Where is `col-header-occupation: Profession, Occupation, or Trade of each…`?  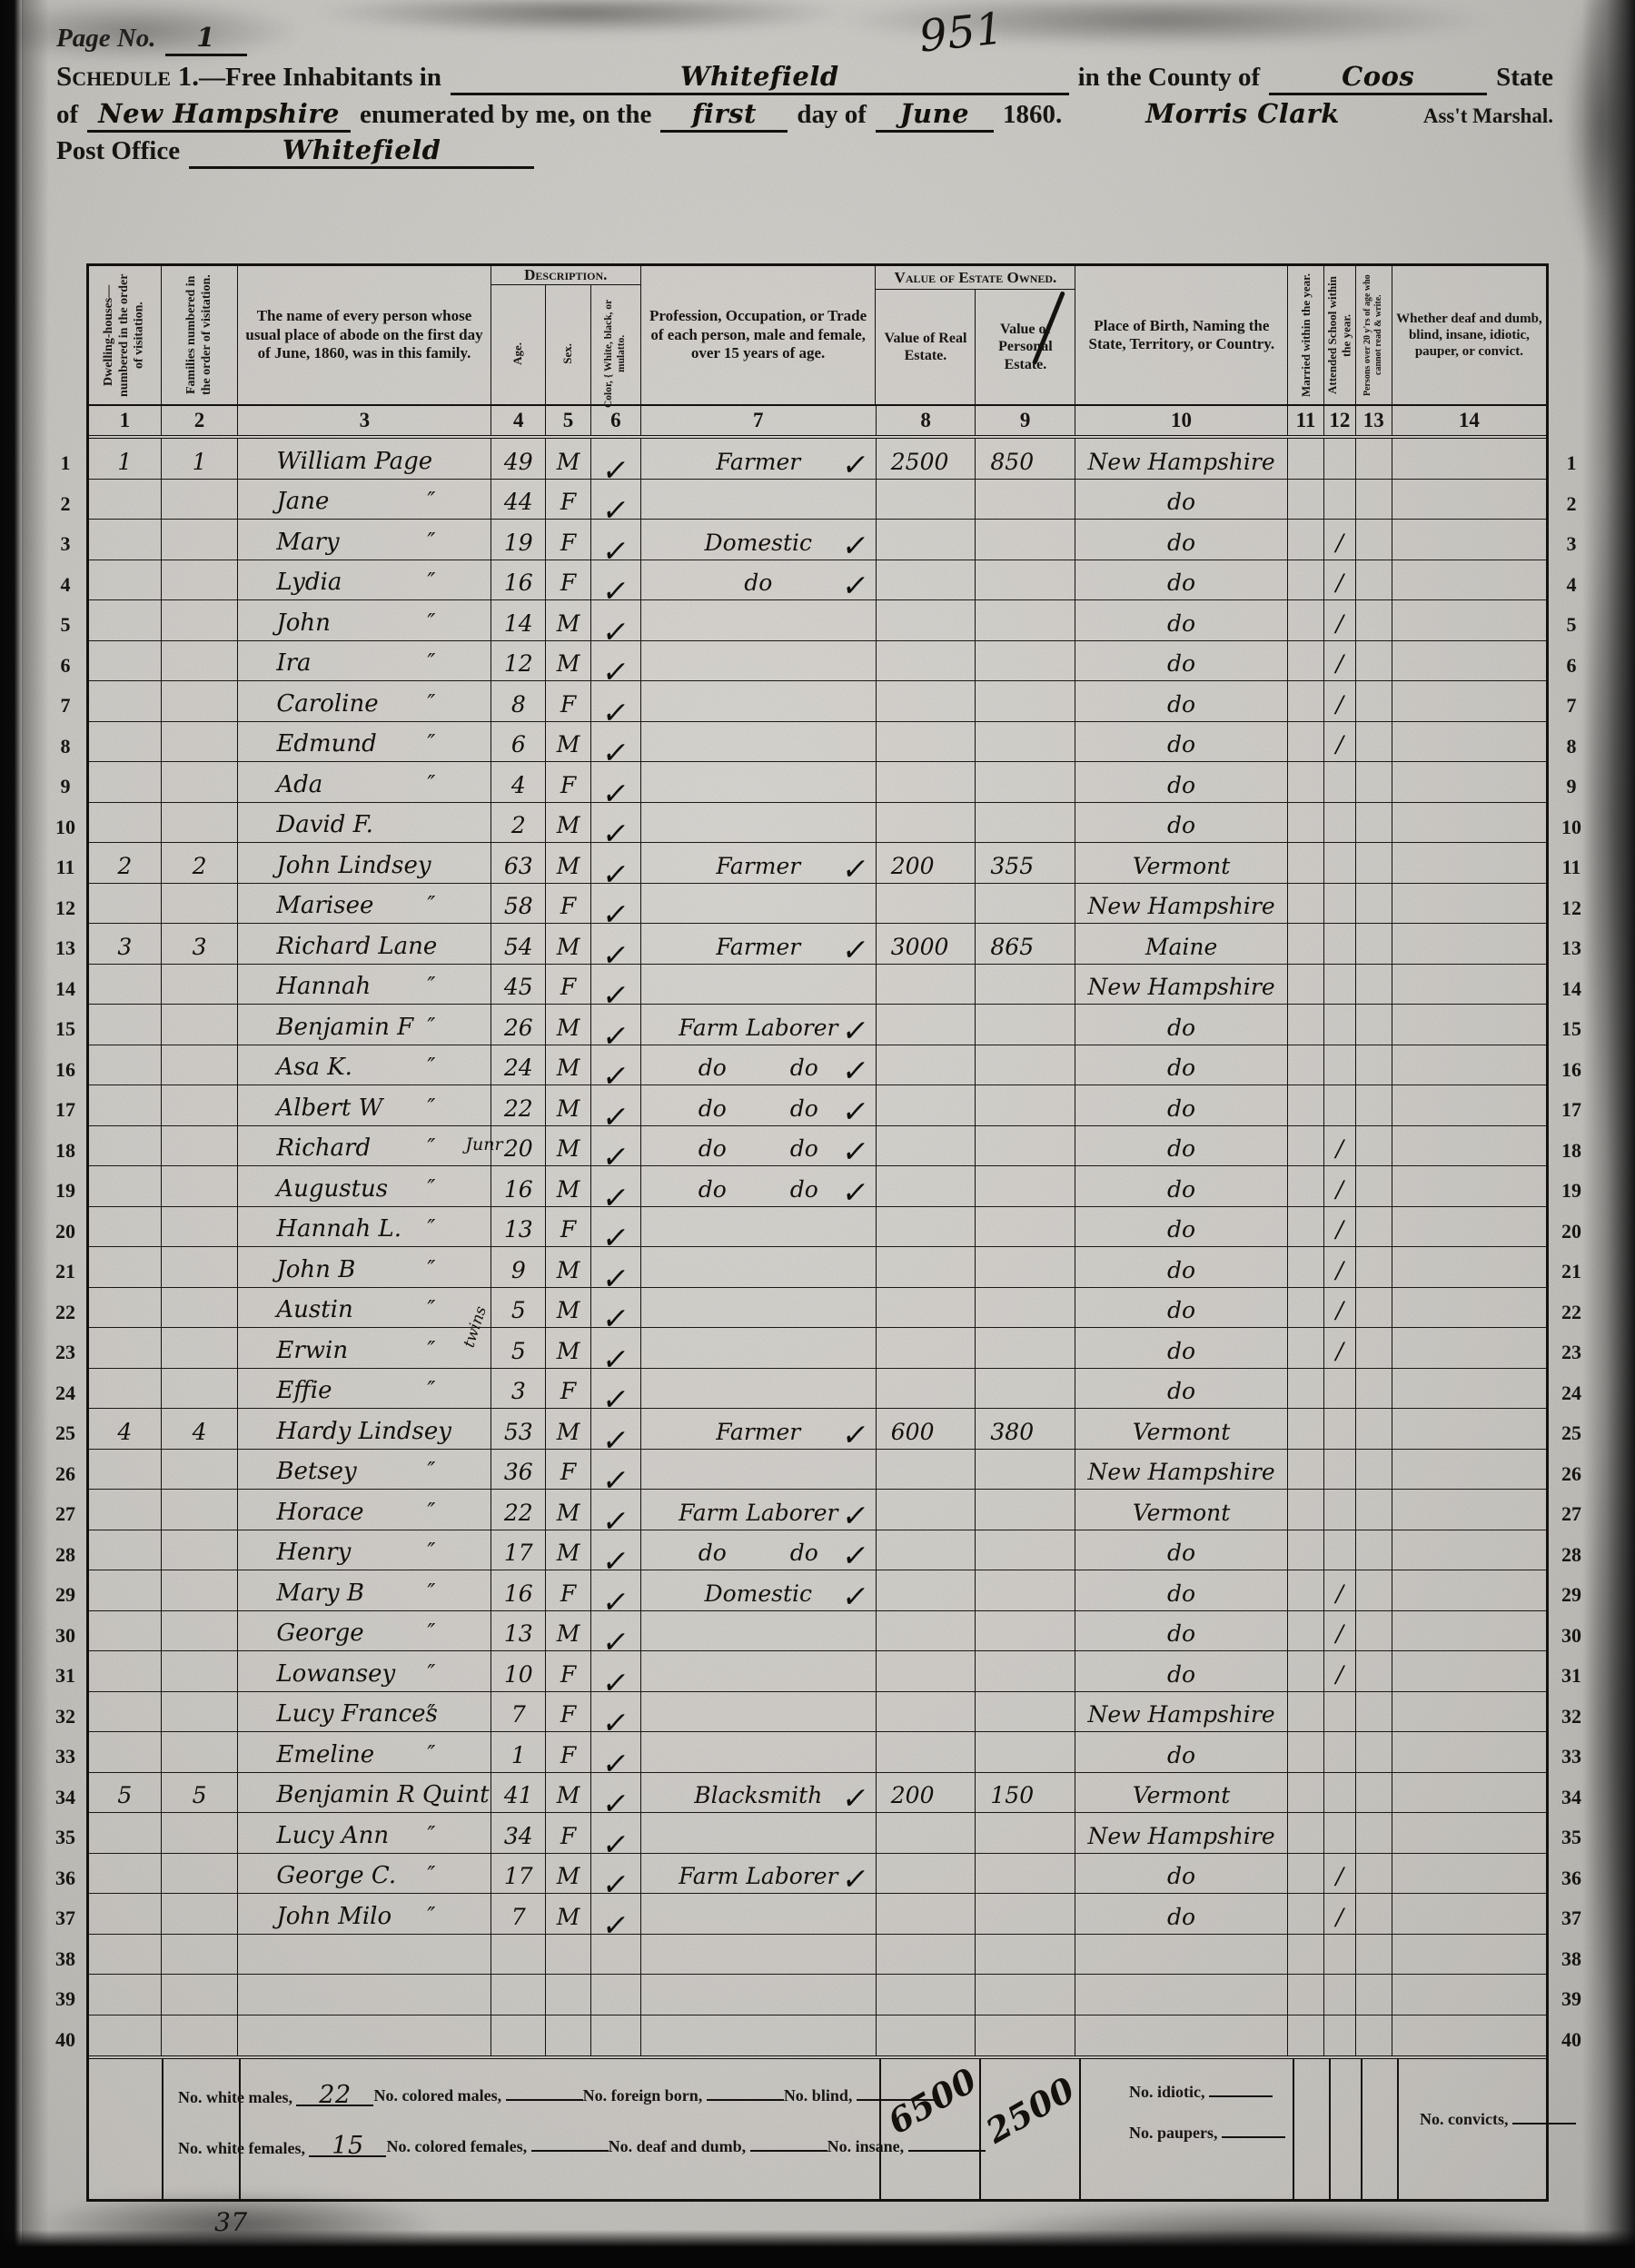 col-header-occupation: Profession, Occupation, or Trade of each… is located at coordinates (759, 335).